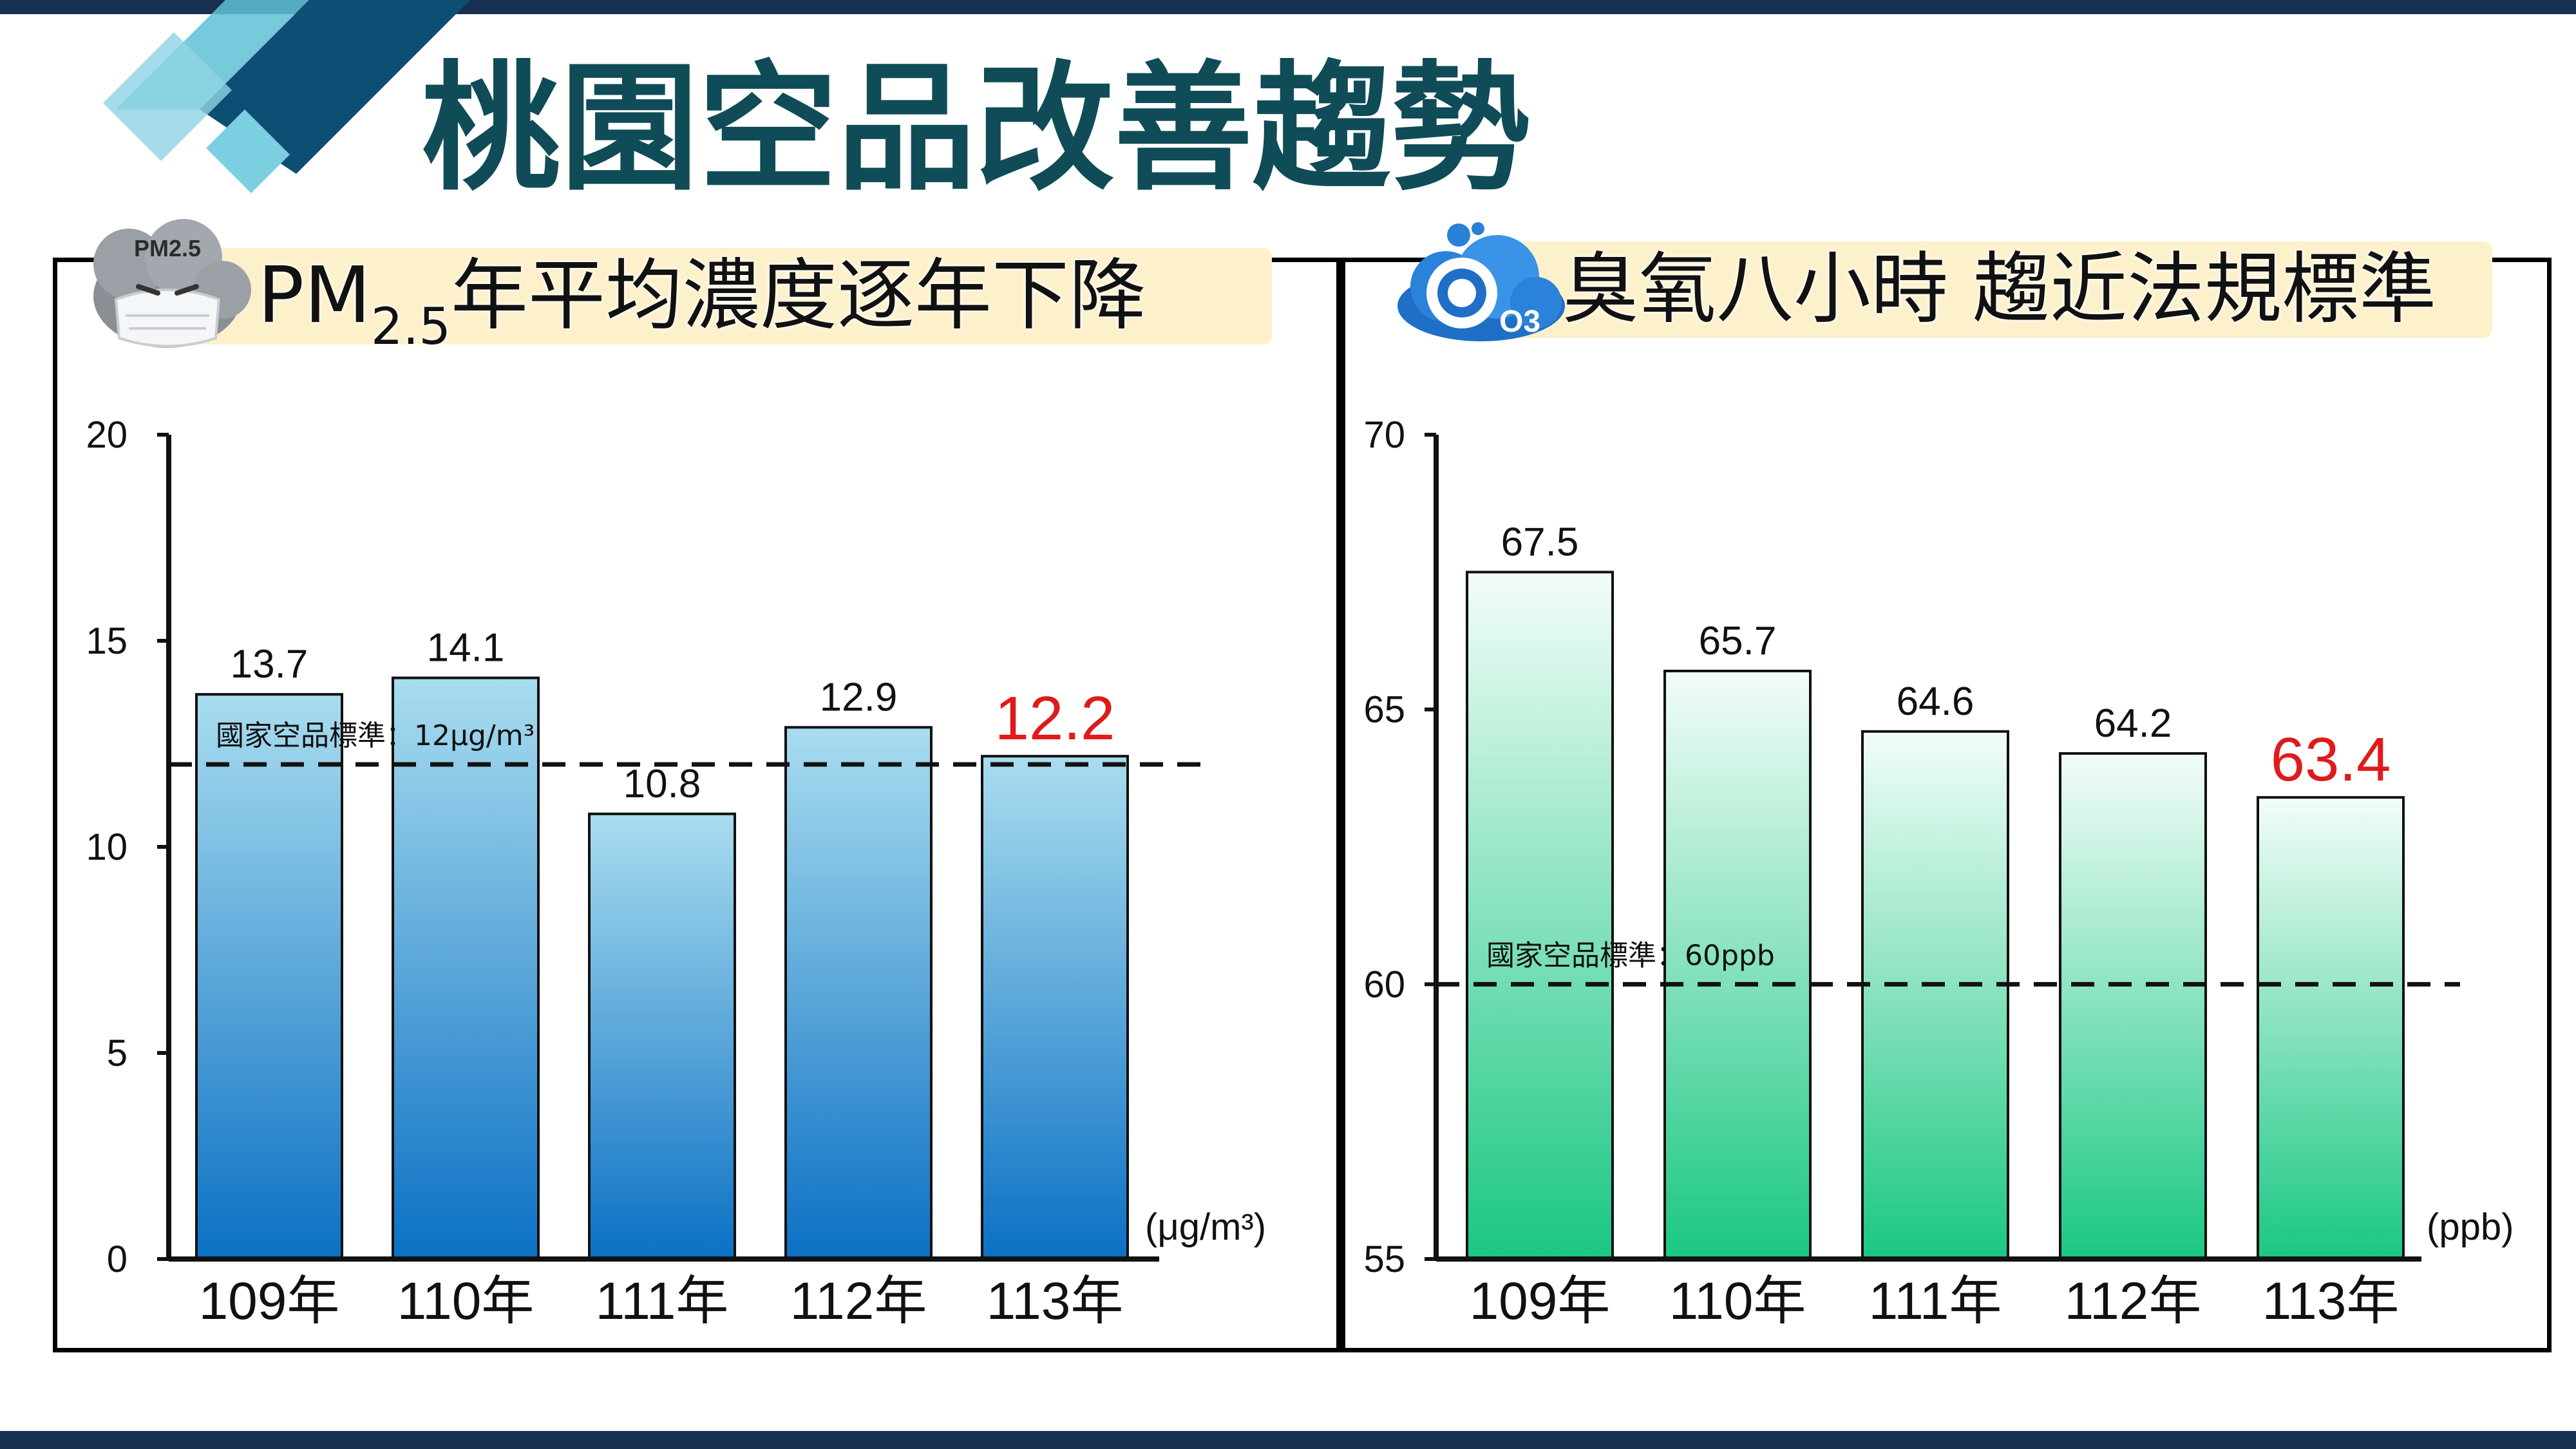 This screenshot has height=1449, width=2576. I want to click on o3-unit-label: (ppb), so click(2470, 1227).